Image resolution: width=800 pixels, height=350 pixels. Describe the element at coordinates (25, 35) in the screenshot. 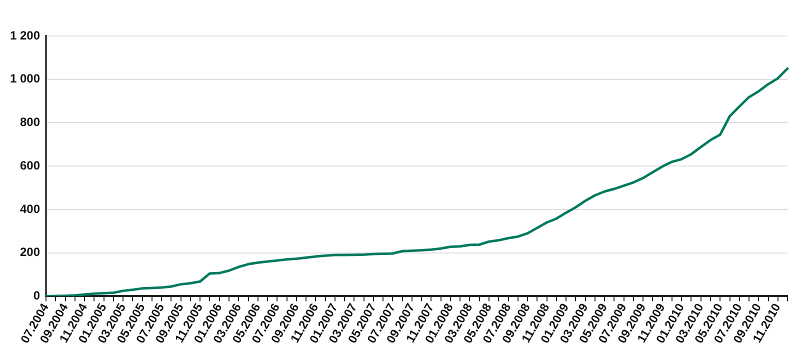

I see `y-tick-label: 1 200` at that location.